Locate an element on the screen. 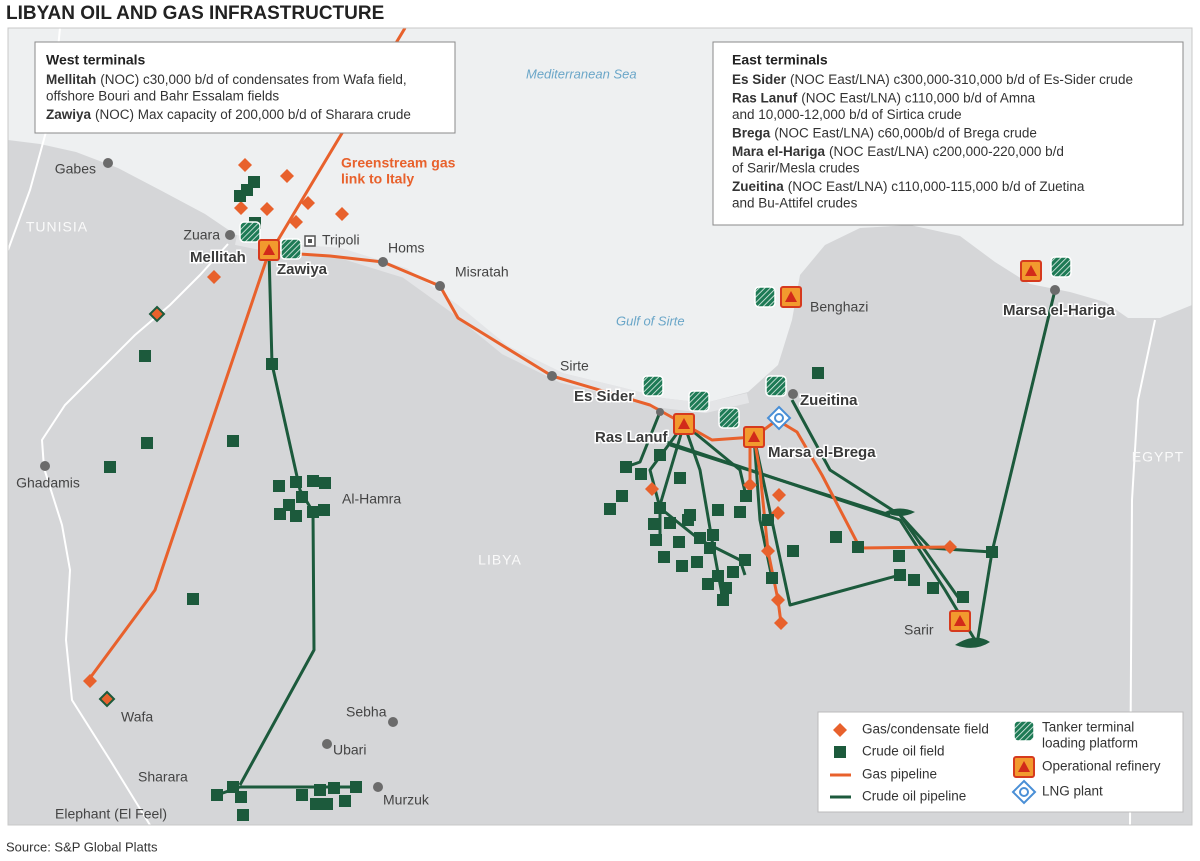 The image size is (1200, 861). country-label: LIBYA is located at coordinates (500, 560).